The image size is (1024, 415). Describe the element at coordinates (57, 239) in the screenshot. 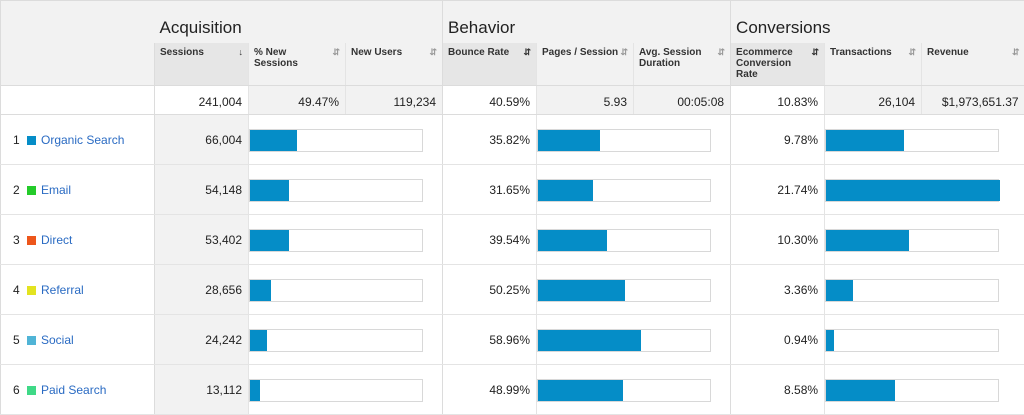

I see `channel-link: Direct` at that location.